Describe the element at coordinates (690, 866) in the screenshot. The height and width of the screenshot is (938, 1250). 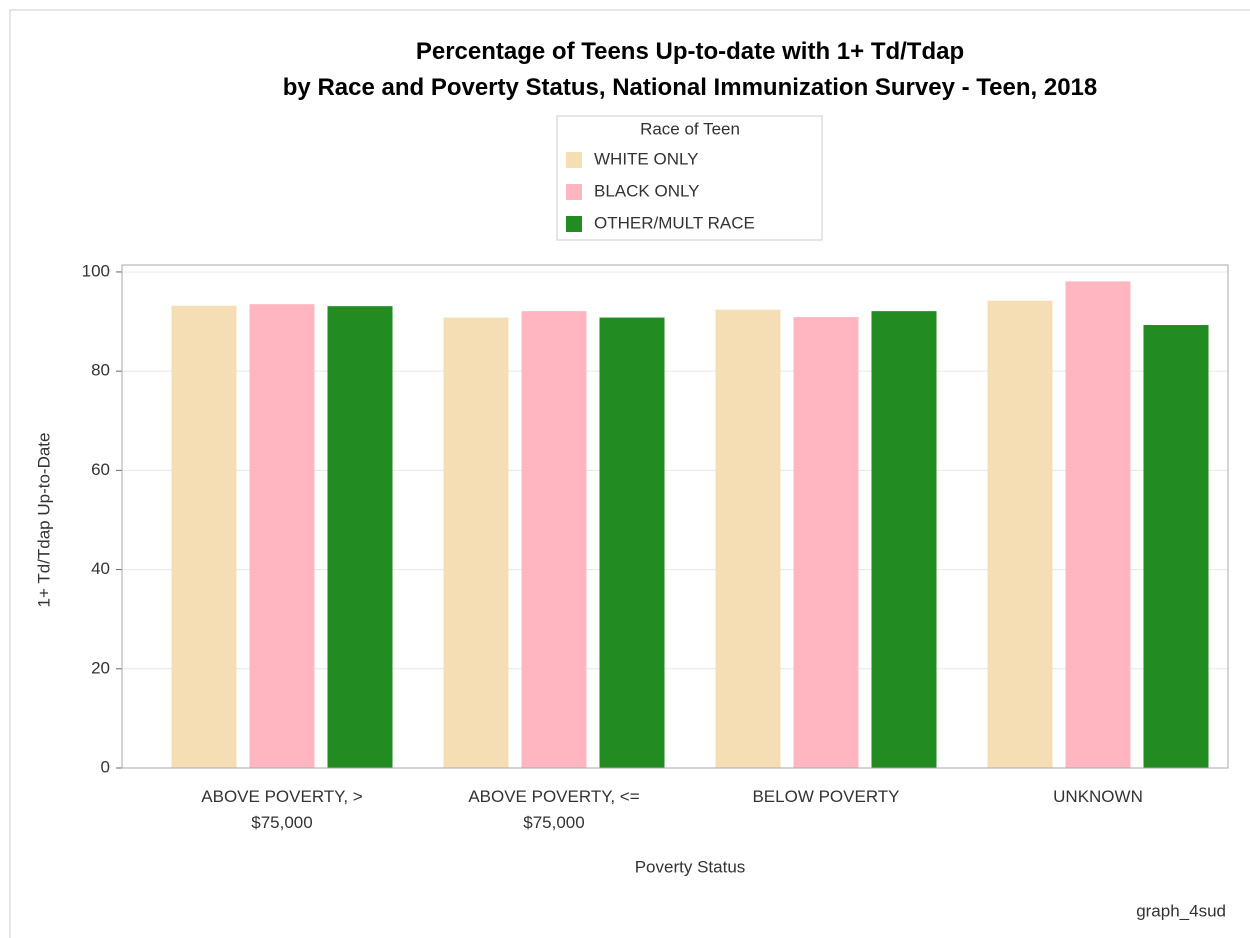
I see `x-axis-label: Poverty Status` at that location.